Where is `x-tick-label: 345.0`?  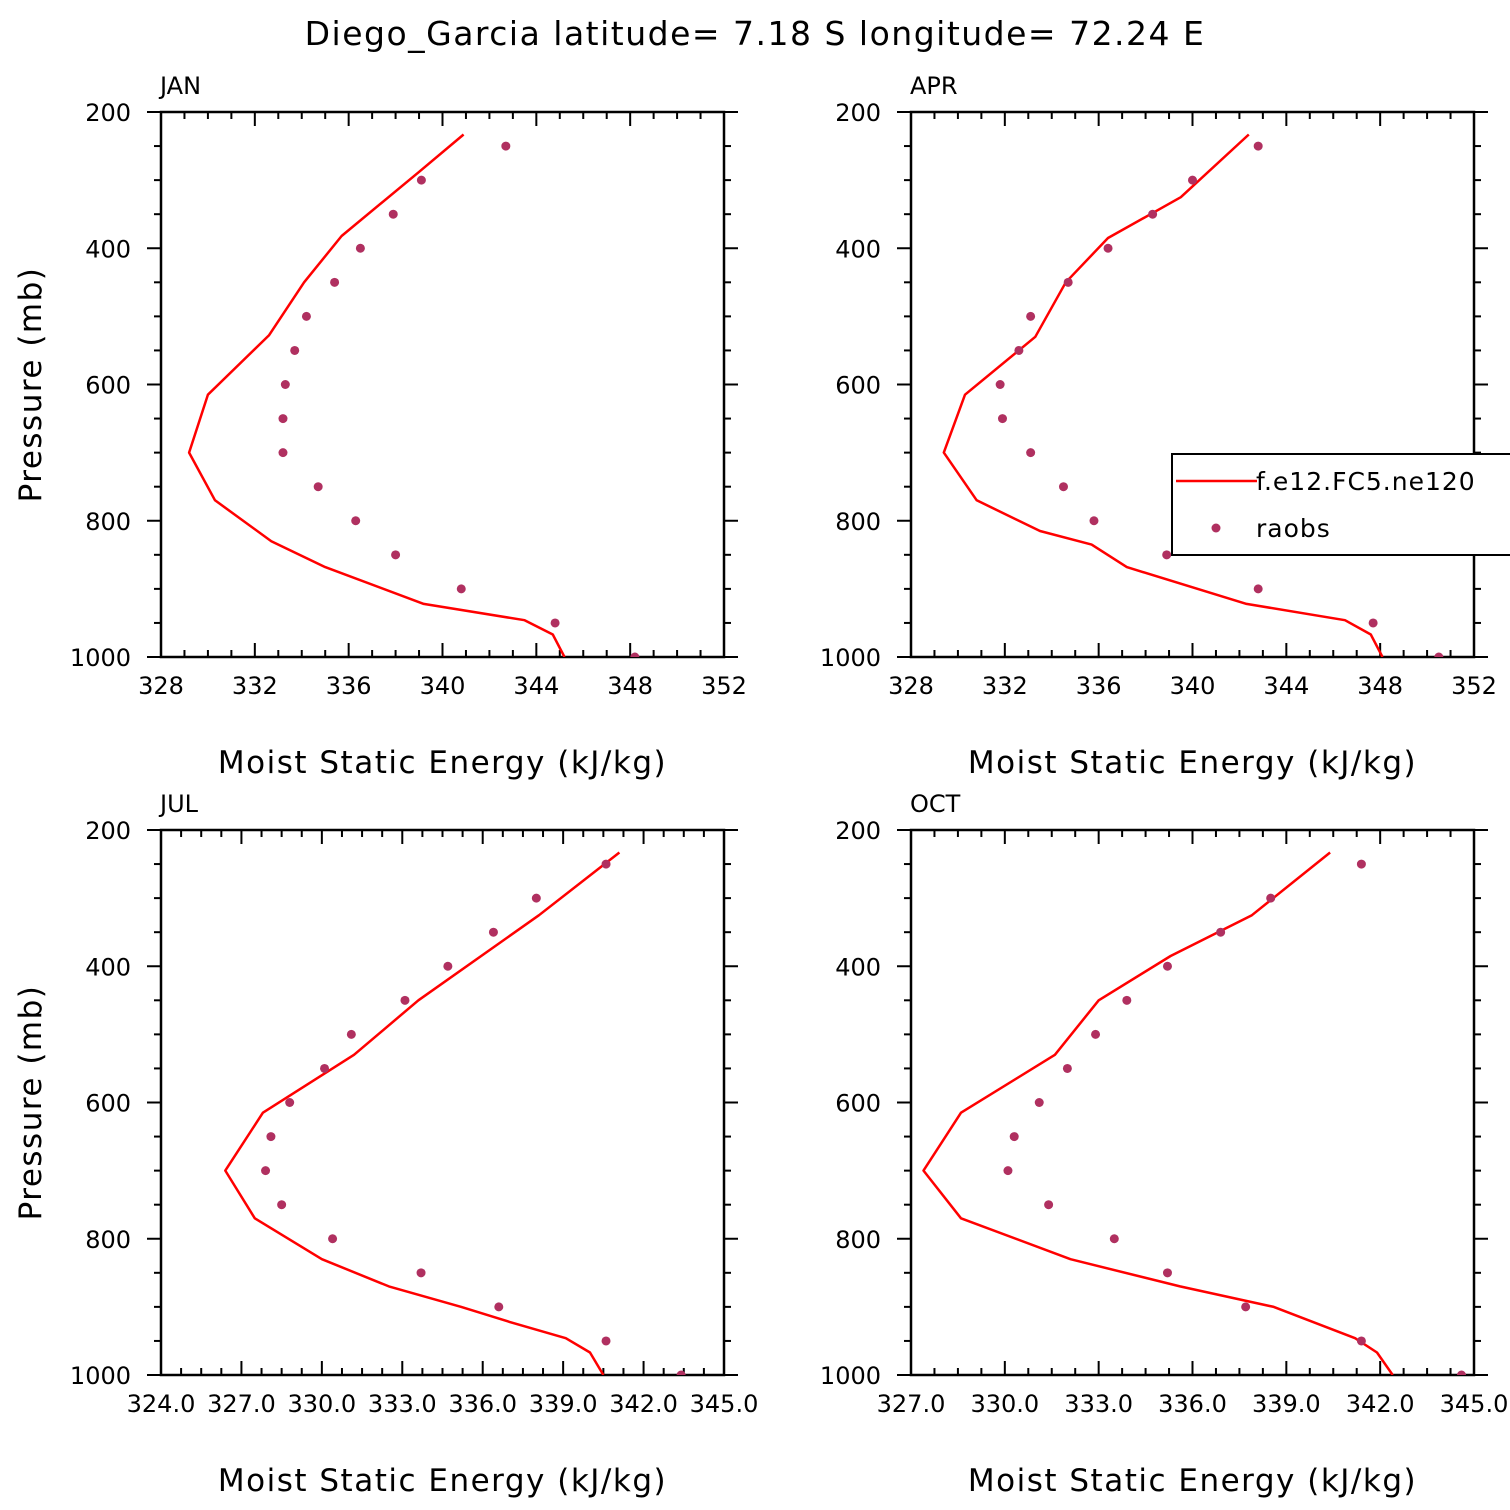 x-tick-label: 345.0 is located at coordinates (1474, 1404).